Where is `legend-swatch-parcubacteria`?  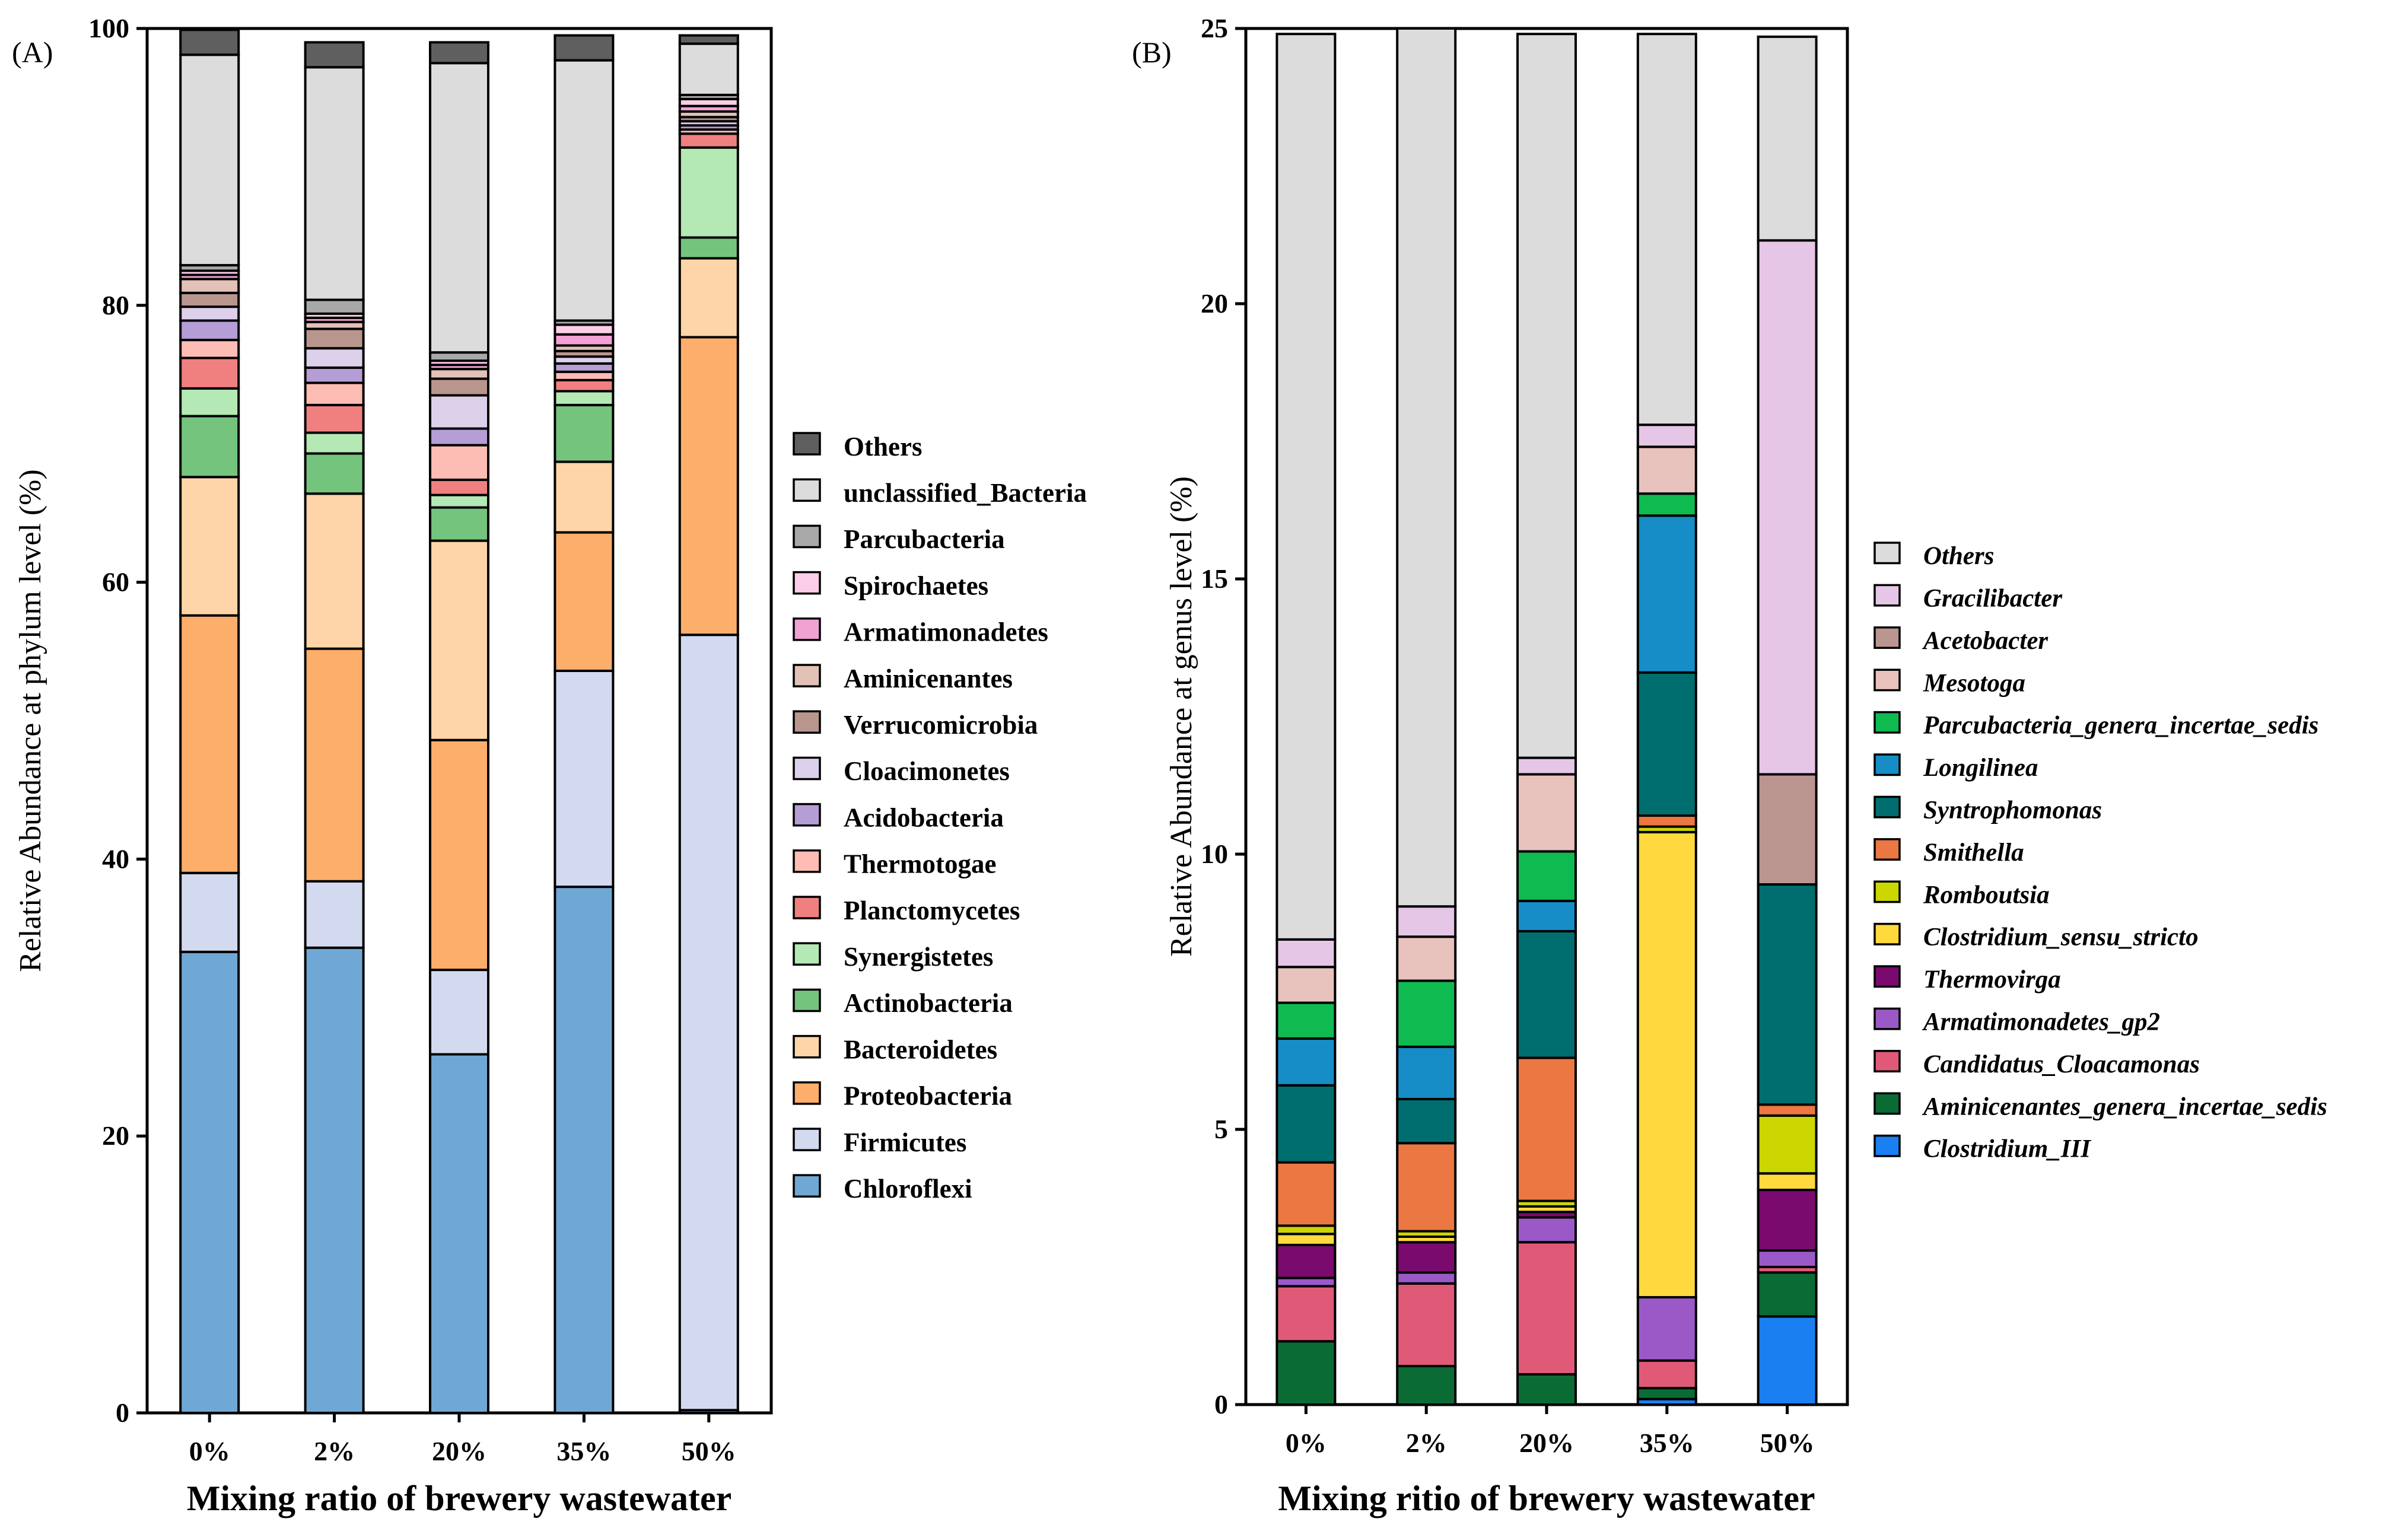
legend-swatch-parcubacteria is located at coordinates (807, 536).